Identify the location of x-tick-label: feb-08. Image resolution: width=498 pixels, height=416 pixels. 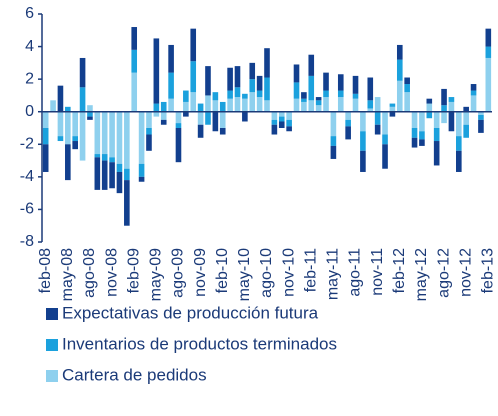
(45, 270).